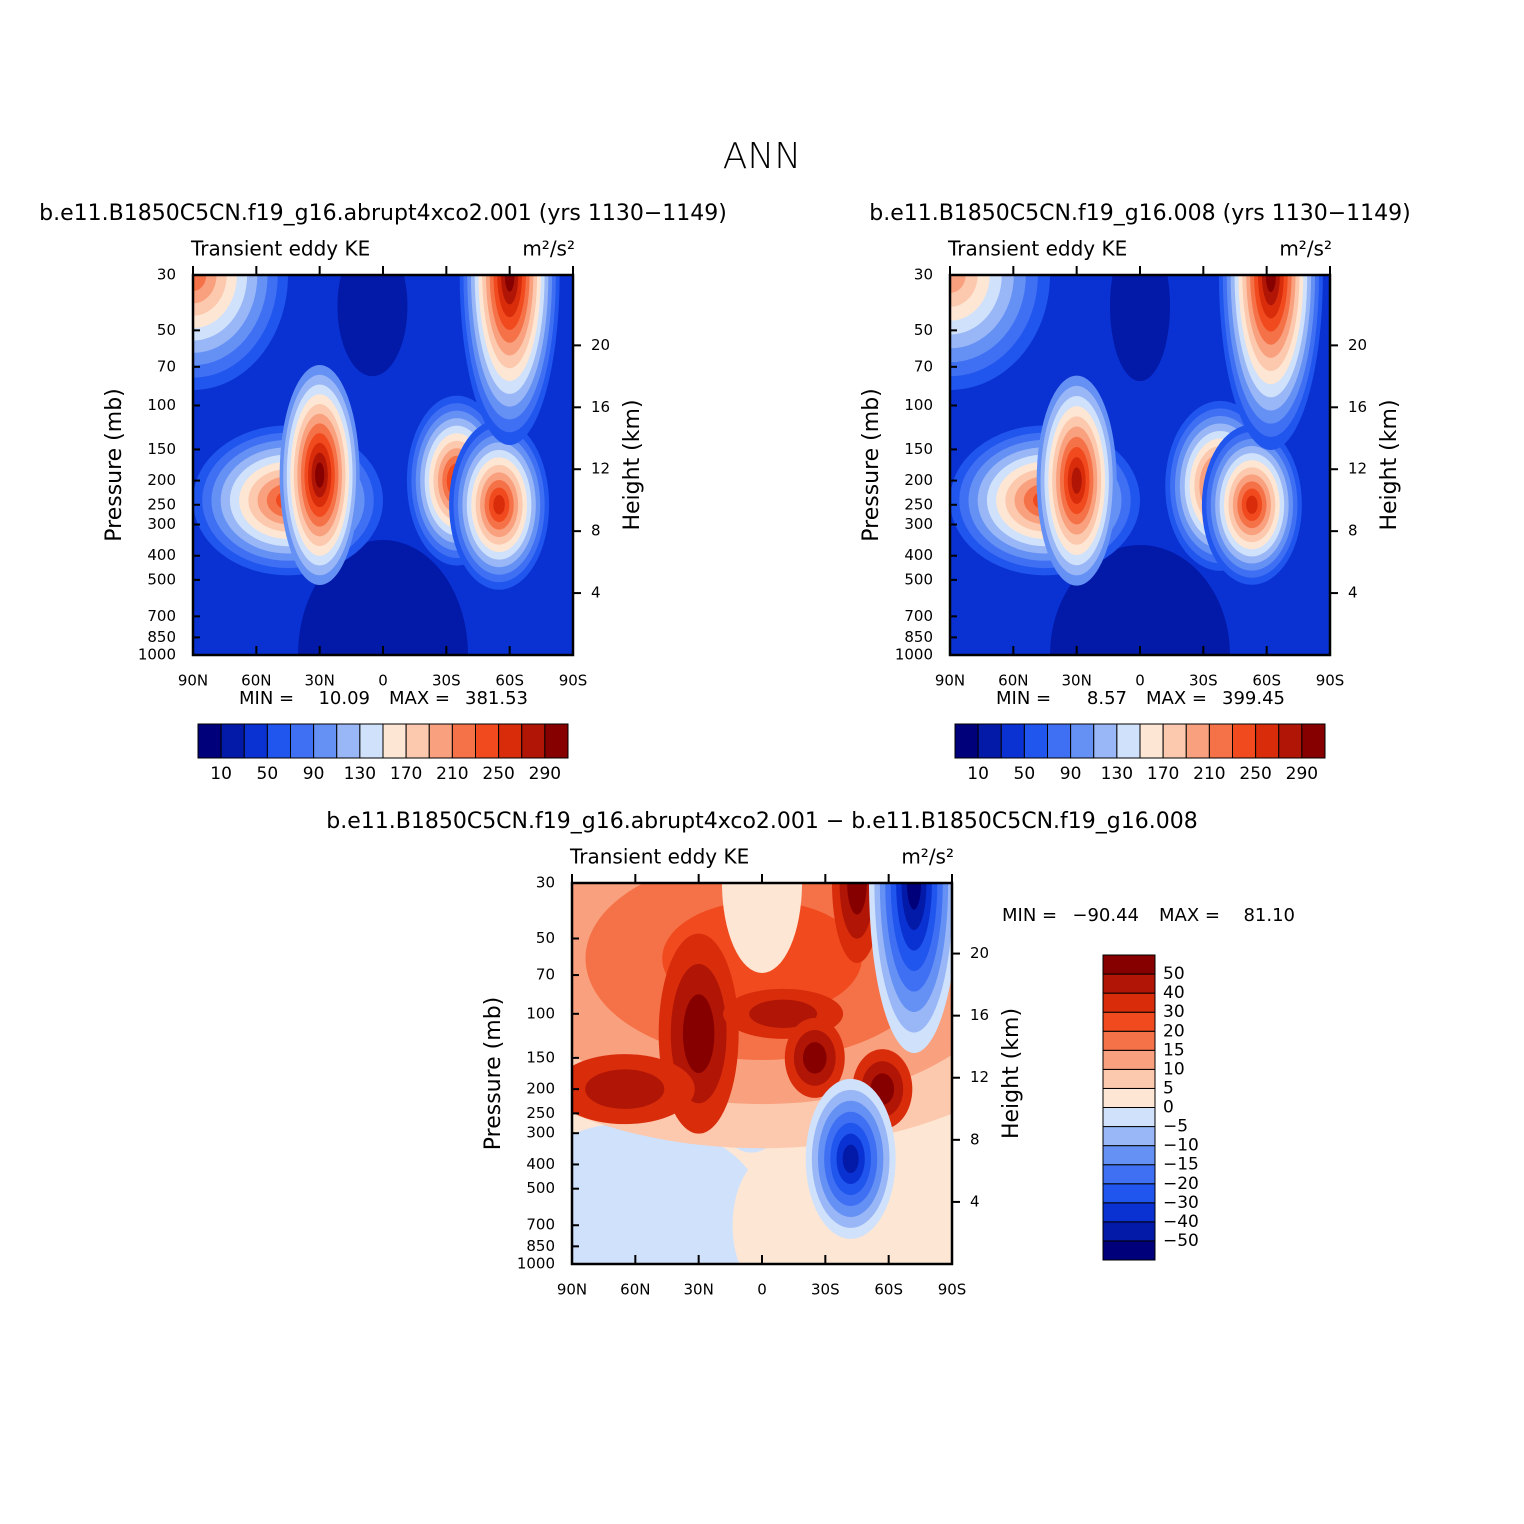 This screenshot has height=1524, width=1524. What do you see at coordinates (446, 681) in the screenshot?
I see `x-tick-label: 30S` at bounding box center [446, 681].